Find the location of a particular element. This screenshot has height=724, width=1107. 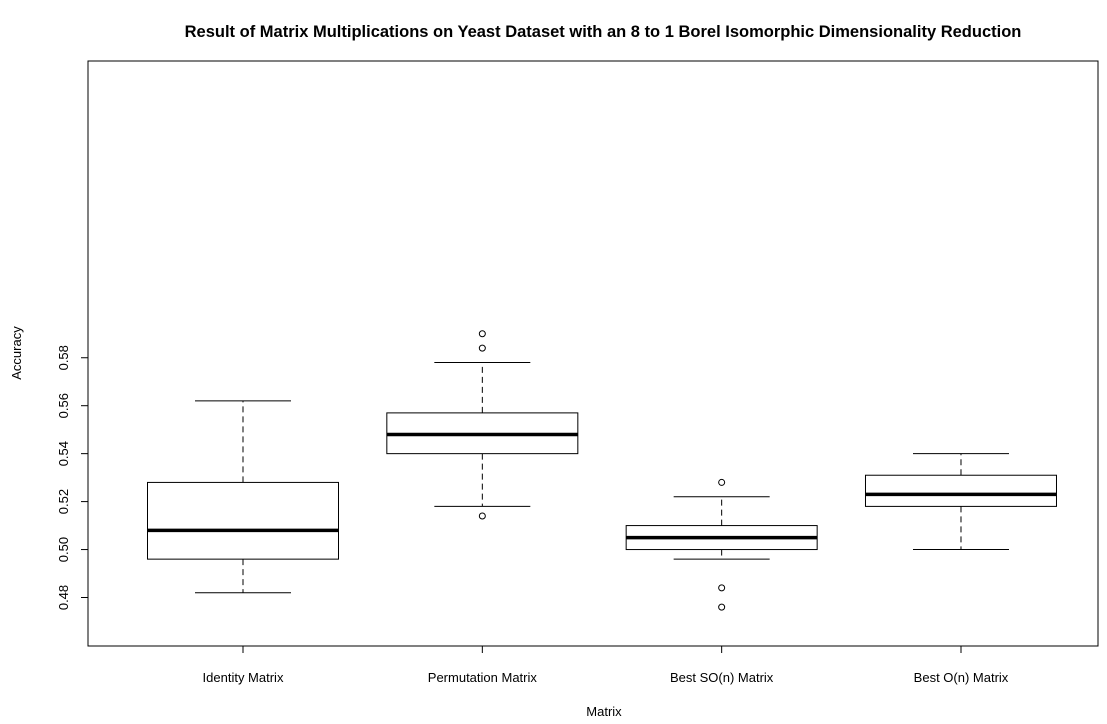

y-axis-title: Accuracy is located at coordinates (16, 353).